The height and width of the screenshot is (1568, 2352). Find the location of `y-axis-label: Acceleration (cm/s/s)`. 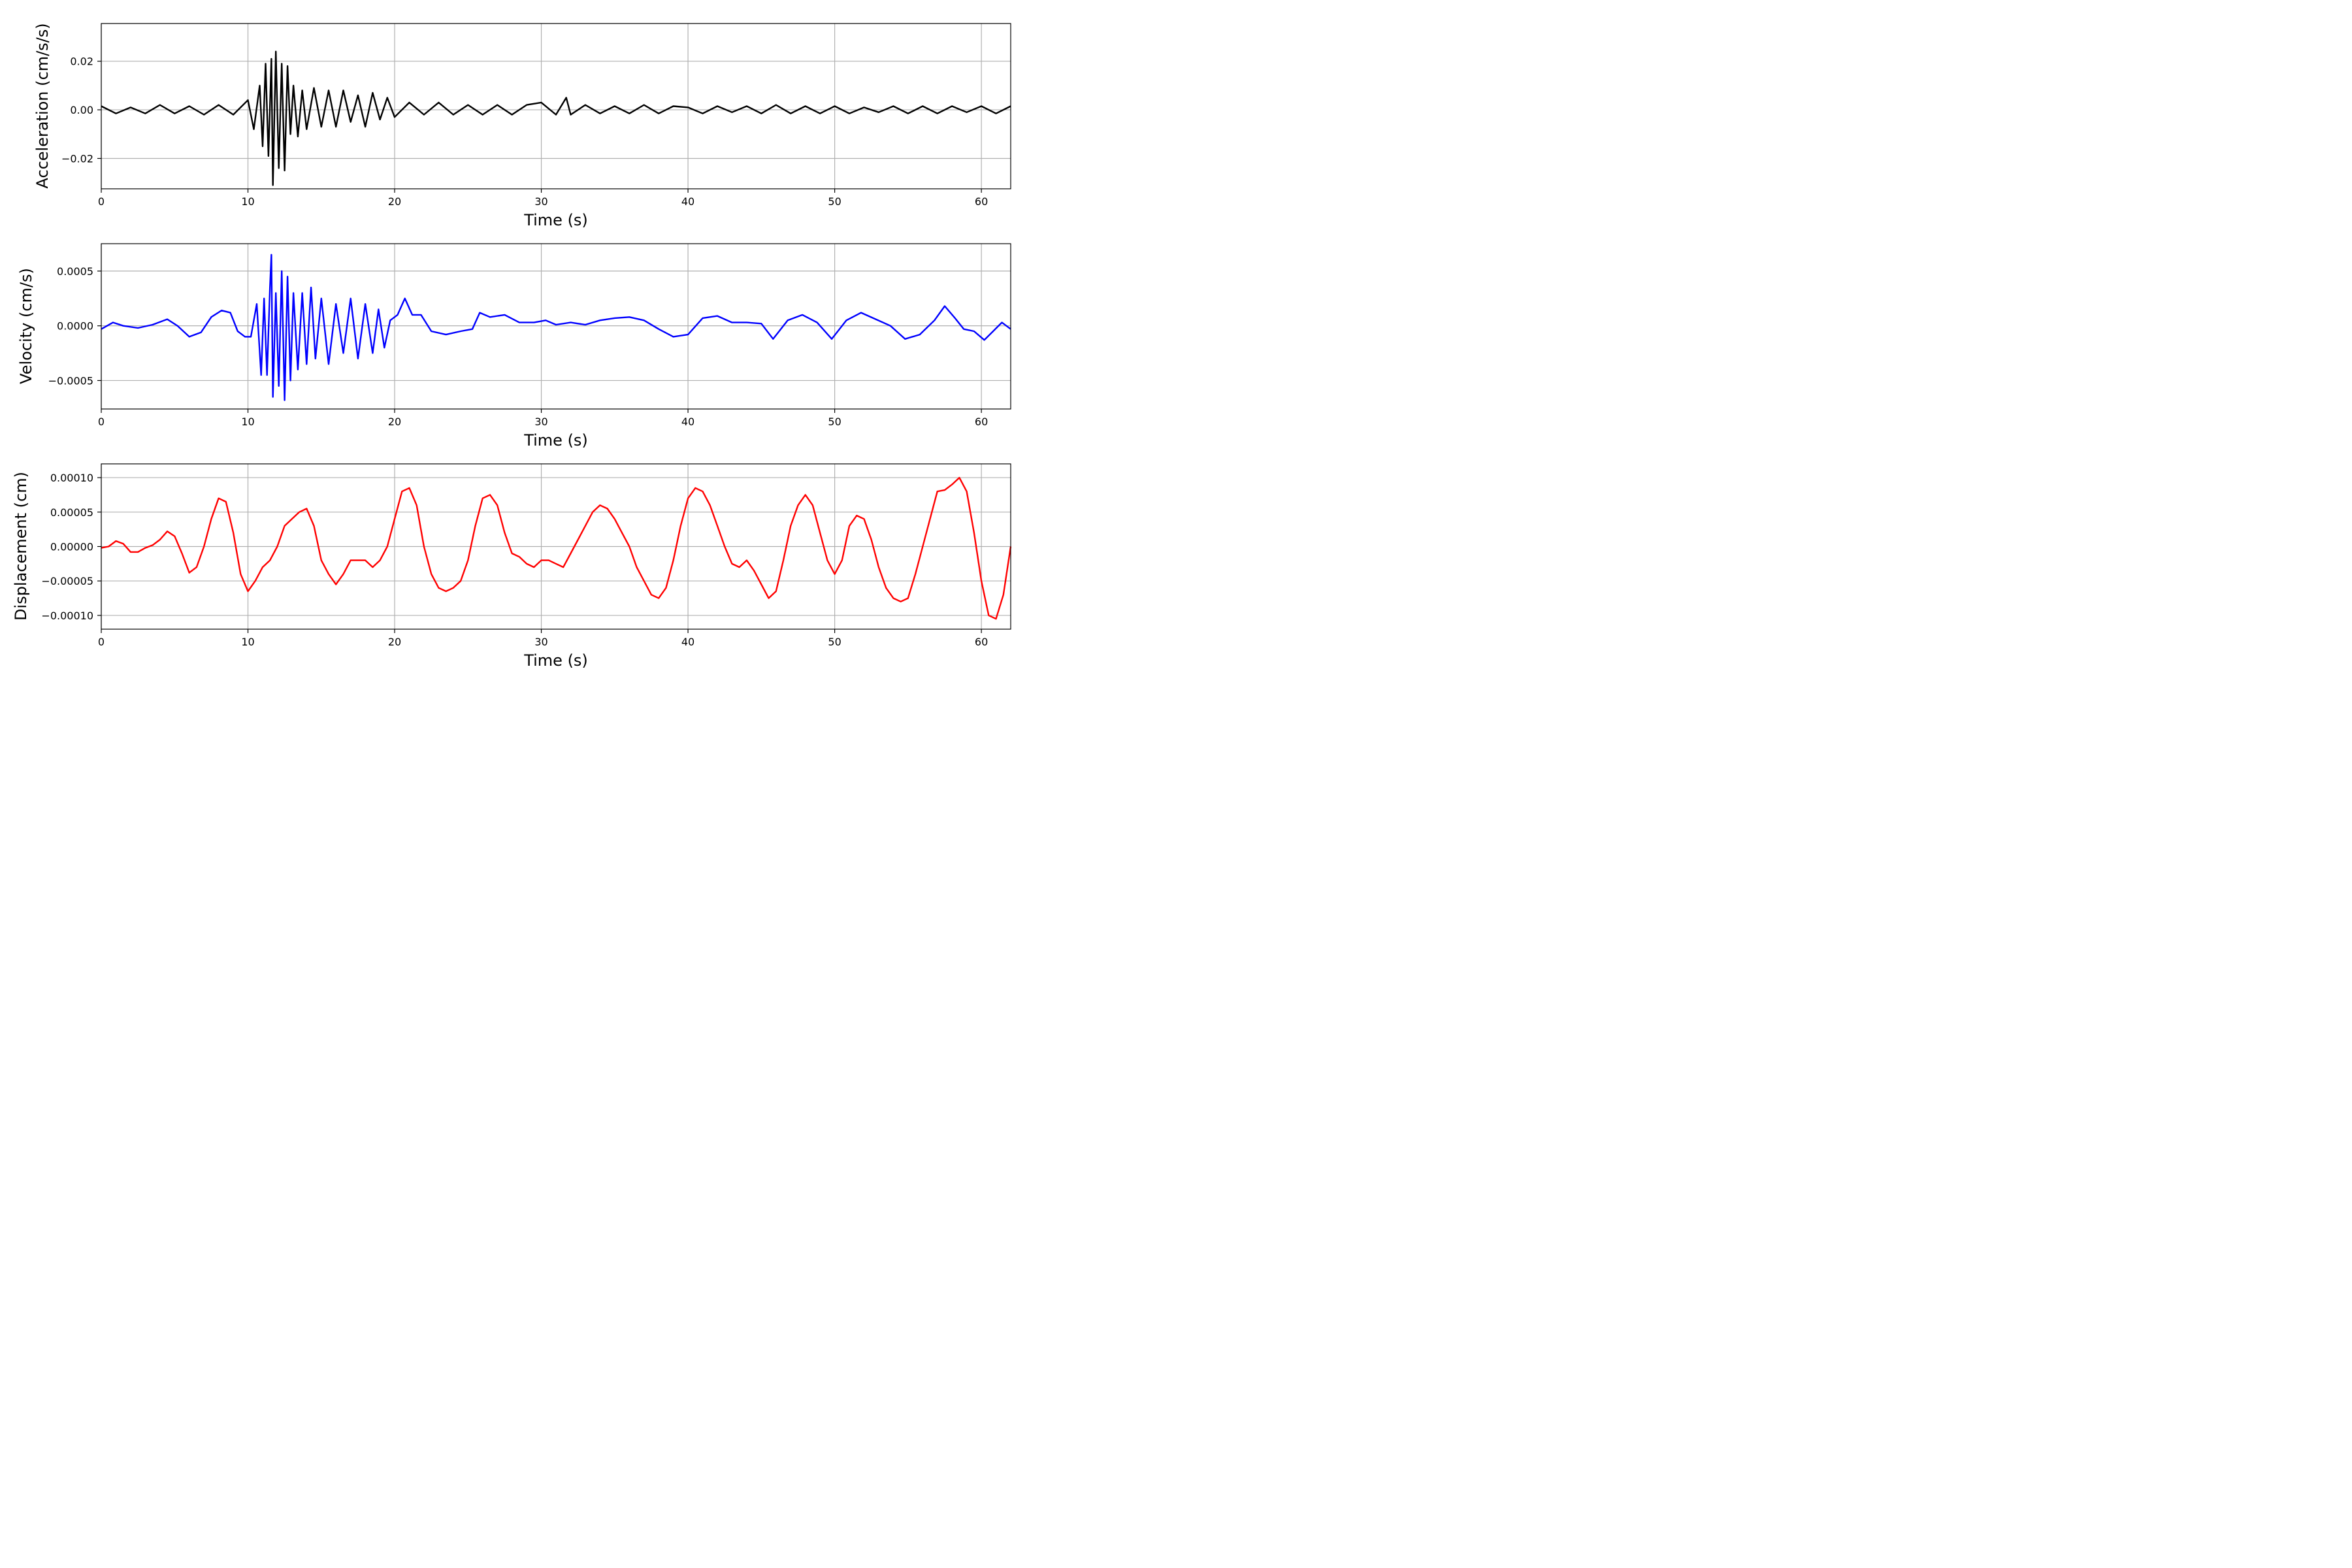

y-axis-label: Acceleration (cm/s/s) is located at coordinates (42, 105).